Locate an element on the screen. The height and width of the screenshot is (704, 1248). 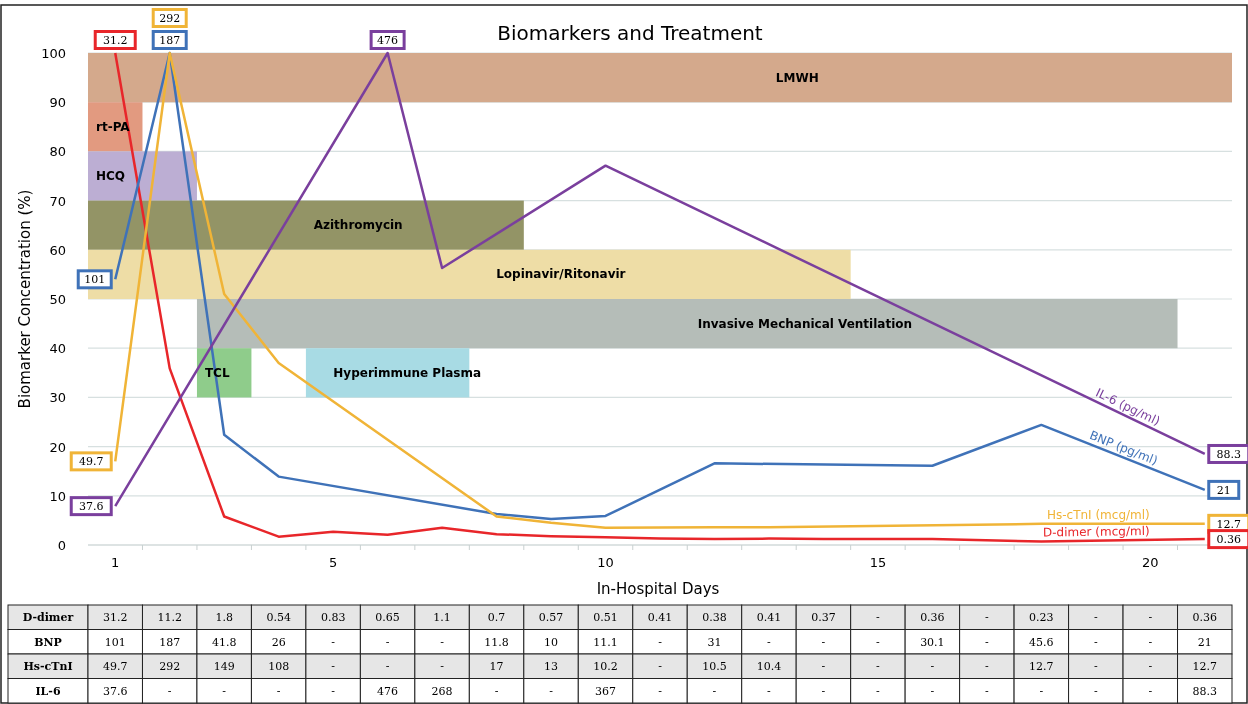
text: 0.83 is located at coordinates (333, 617).